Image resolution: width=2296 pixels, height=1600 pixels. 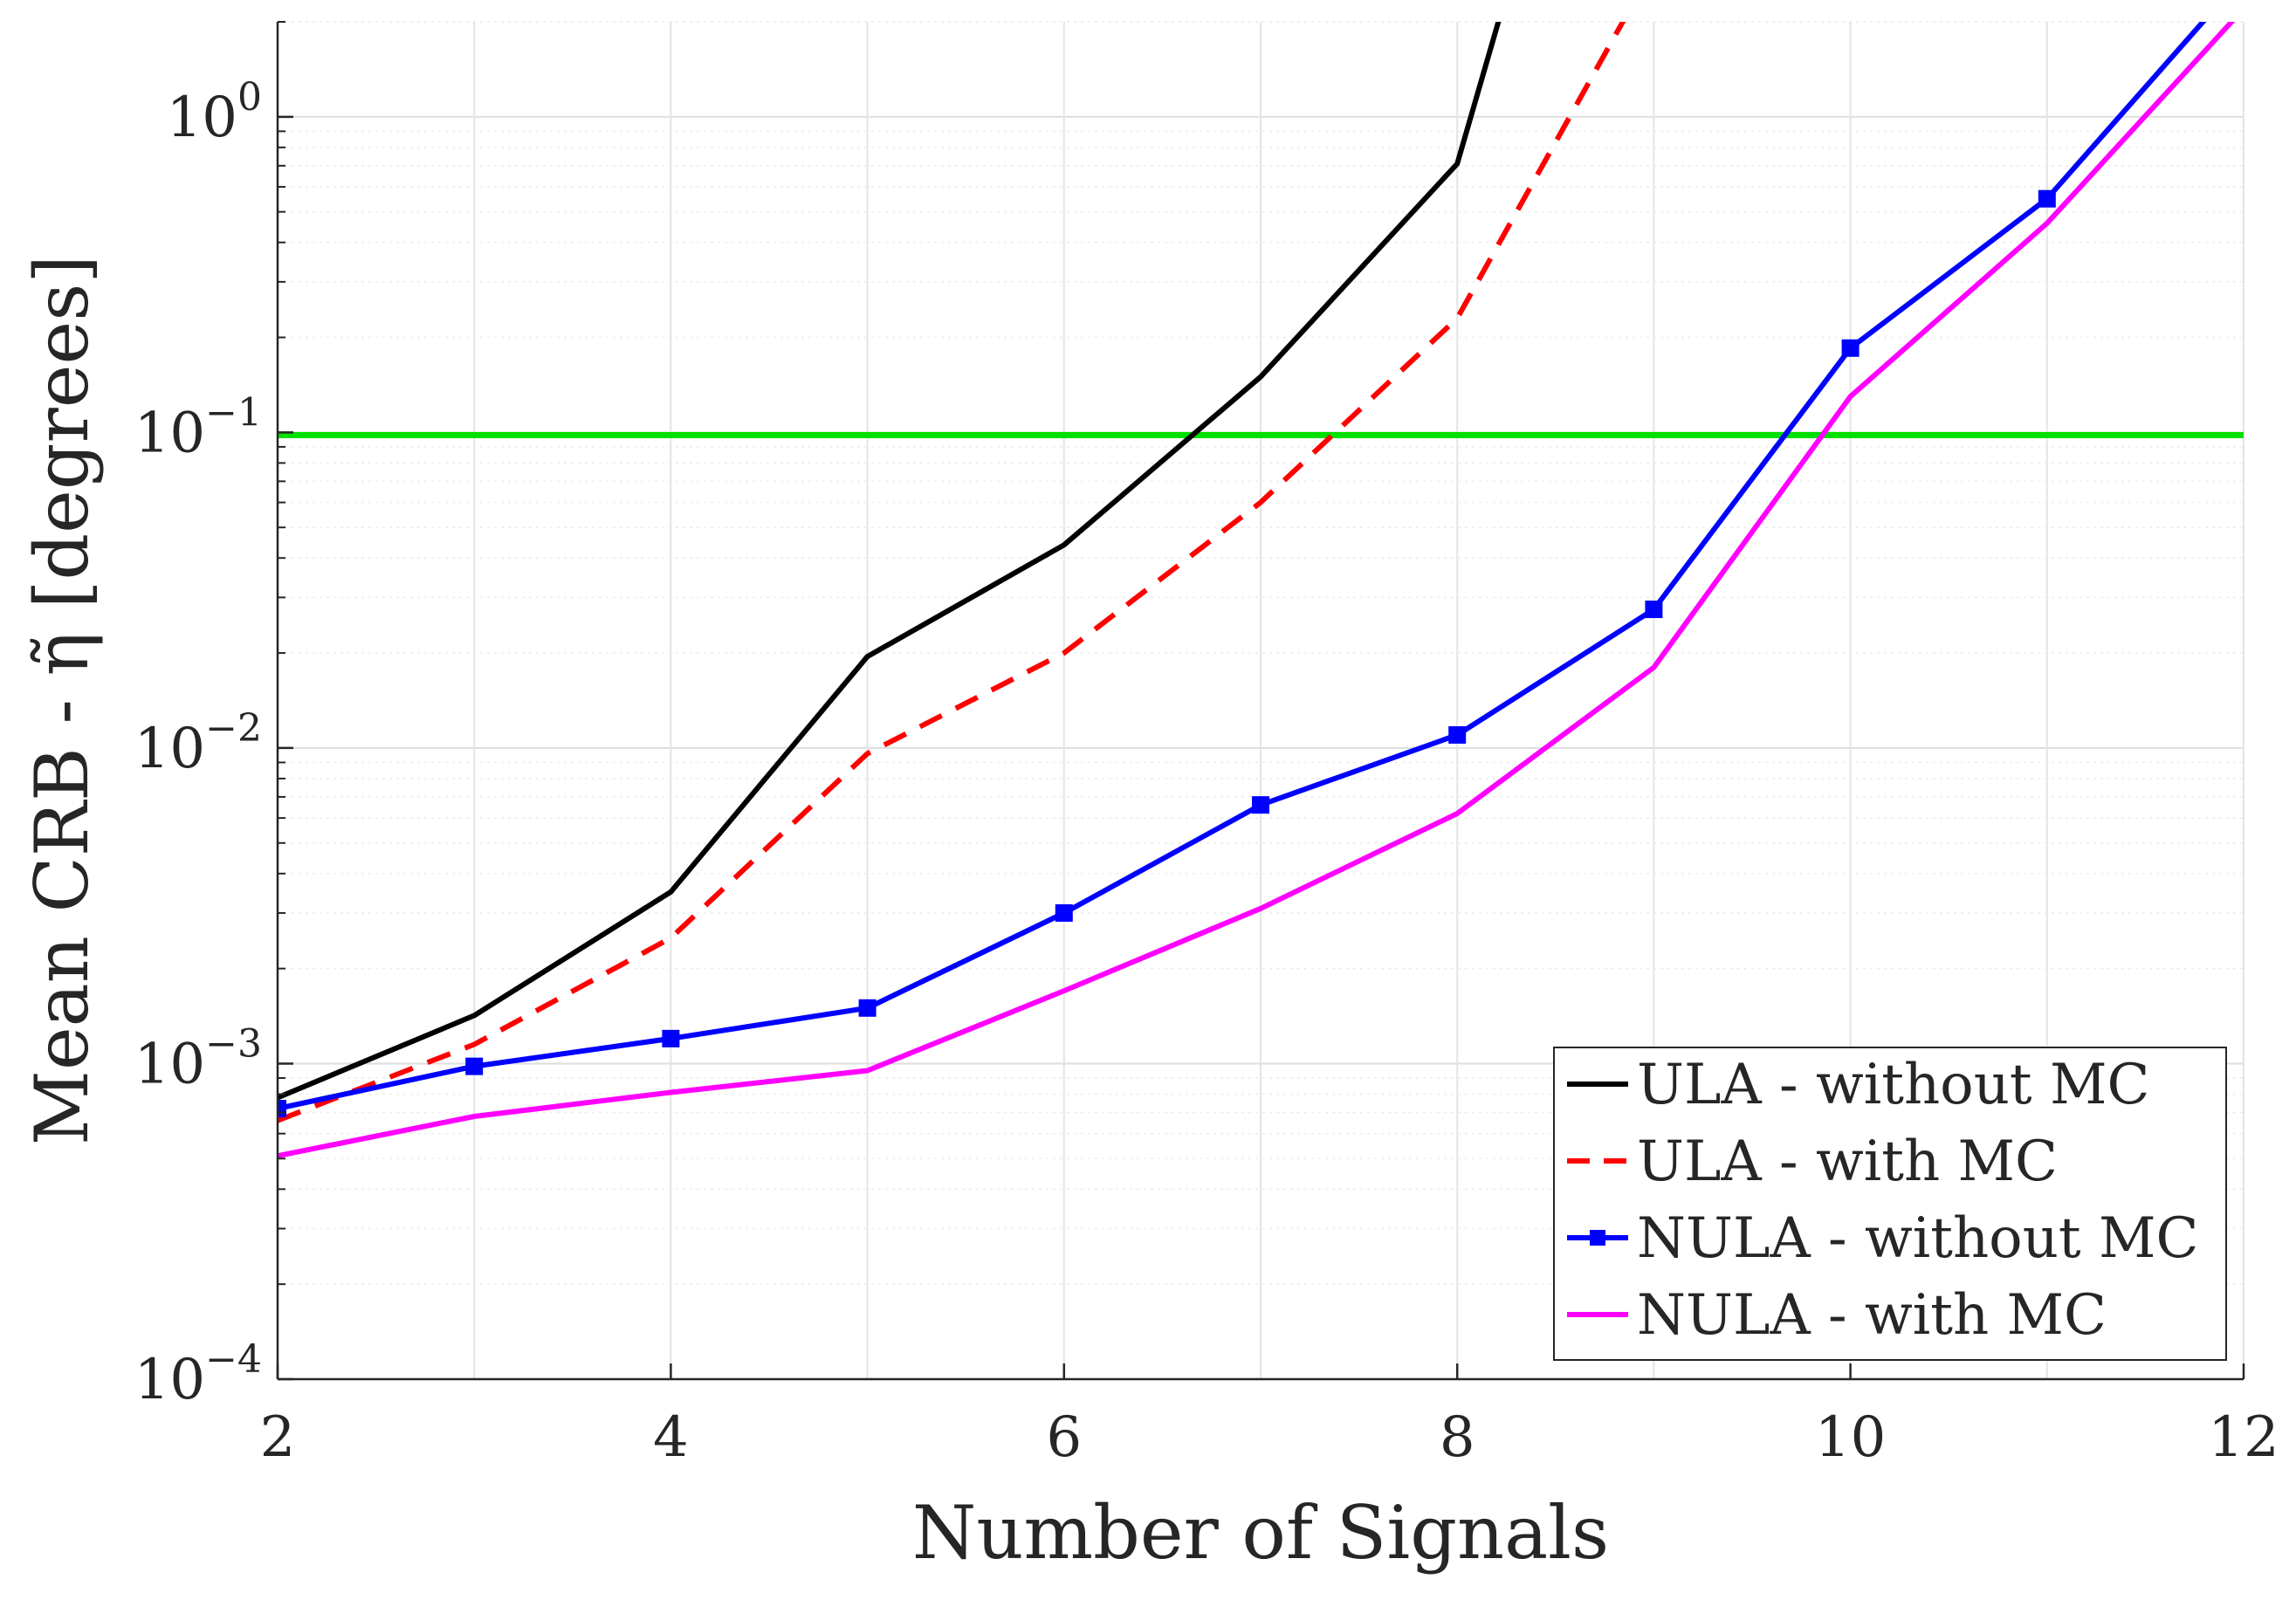 What do you see at coordinates (198, 743) in the screenshot?
I see `y-tick-label: 10⁻²` at bounding box center [198, 743].